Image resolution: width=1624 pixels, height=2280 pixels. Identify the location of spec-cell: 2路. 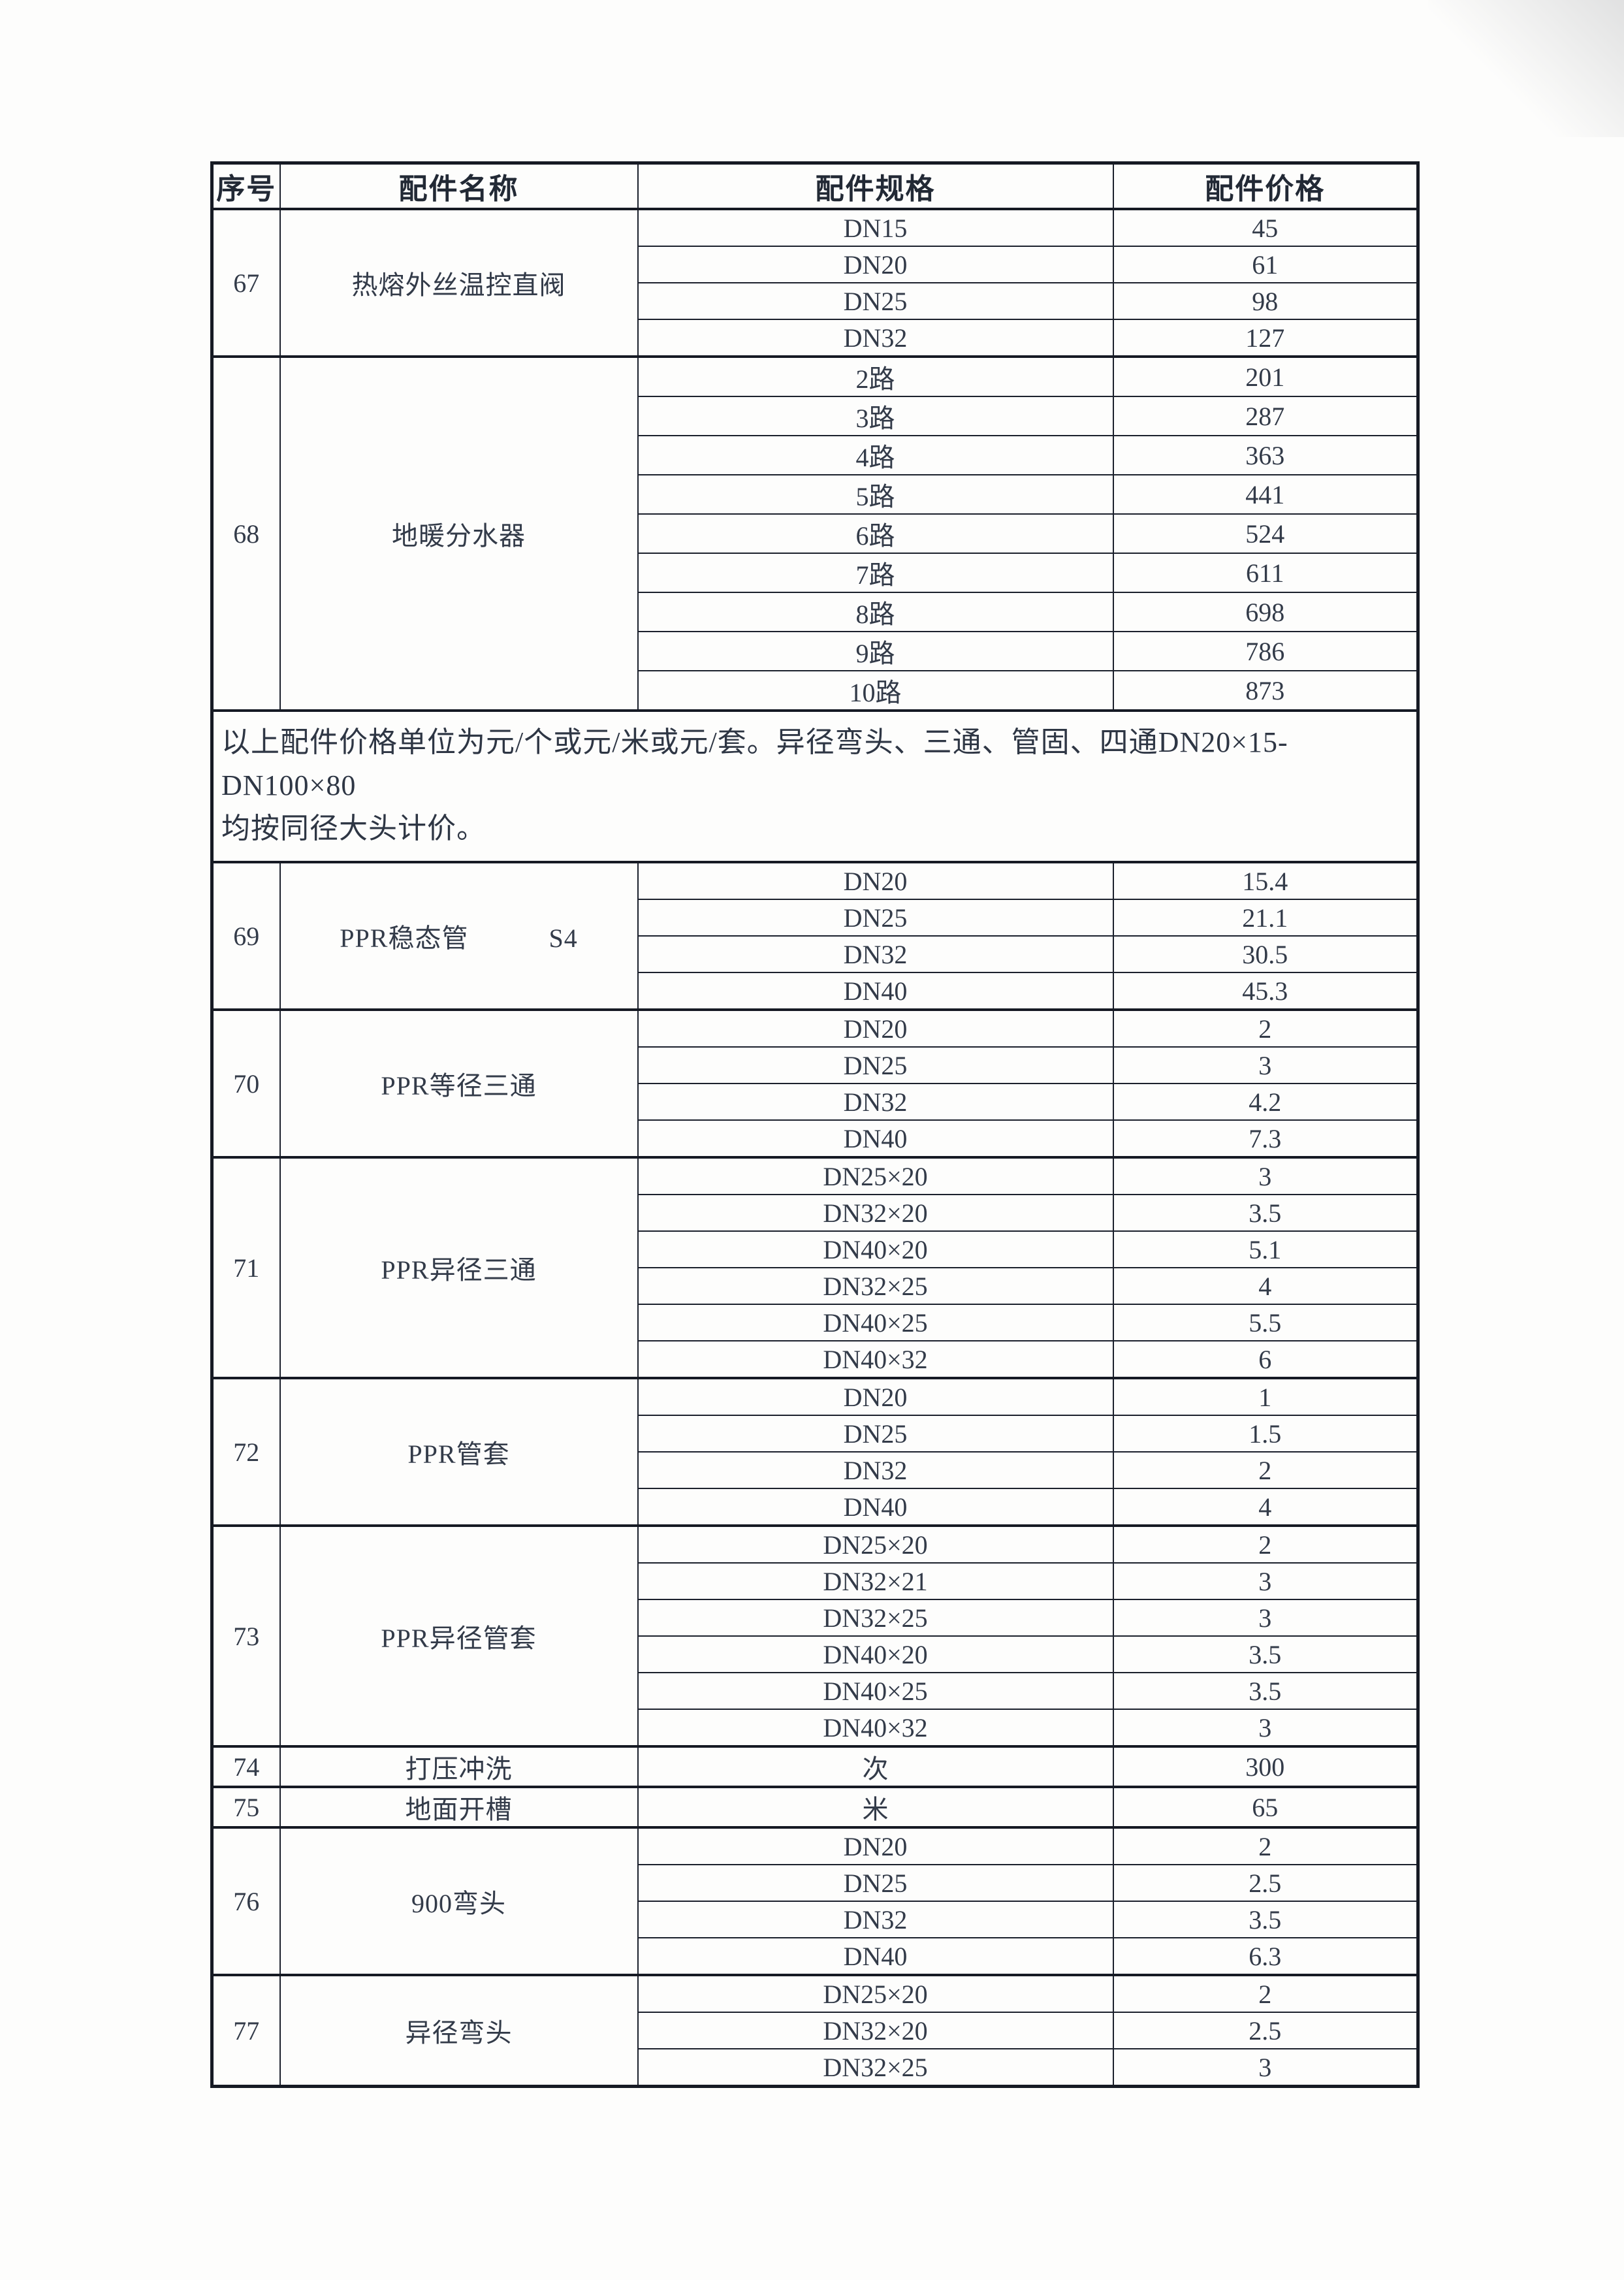
(876, 376).